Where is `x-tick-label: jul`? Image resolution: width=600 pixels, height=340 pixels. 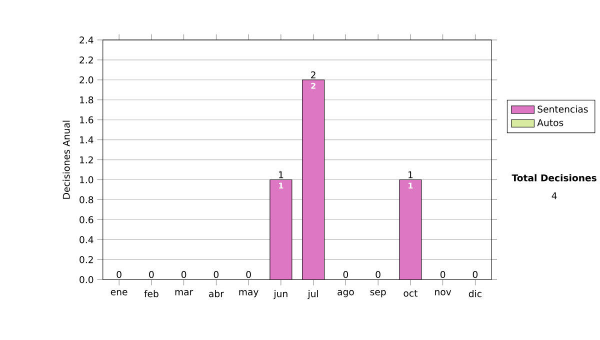
x-tick-label: jul is located at coordinates (313, 295).